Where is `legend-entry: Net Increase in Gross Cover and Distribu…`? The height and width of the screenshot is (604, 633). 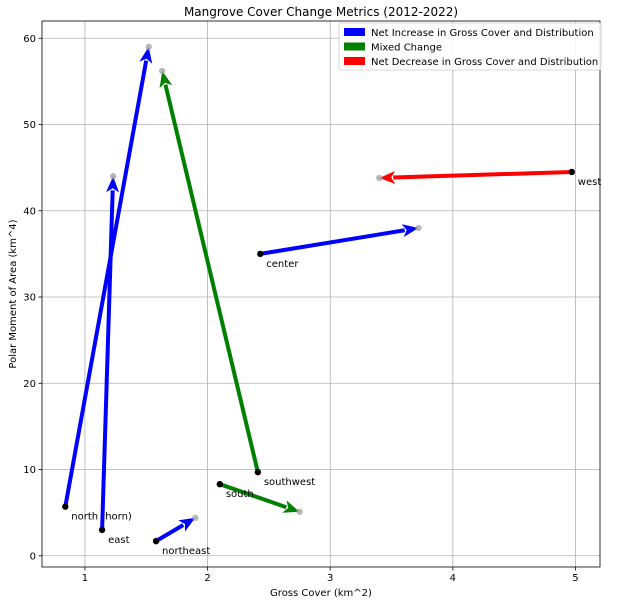 legend-entry: Net Increase in Gross Cover and Distribu… is located at coordinates (482, 33).